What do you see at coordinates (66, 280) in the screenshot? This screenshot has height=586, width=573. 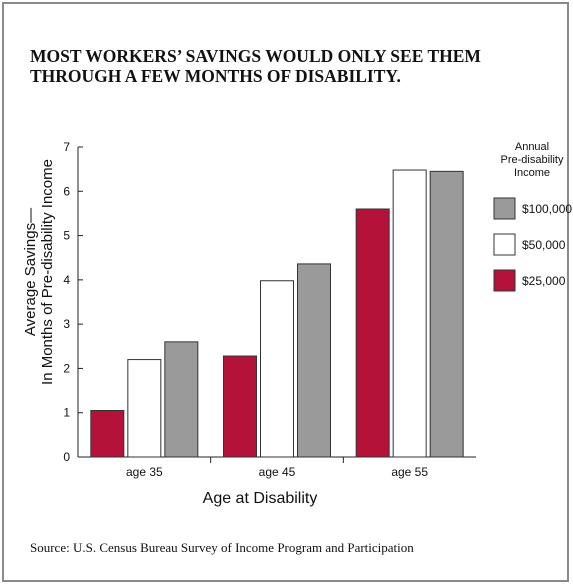 I see `y-tick-label: 4` at bounding box center [66, 280].